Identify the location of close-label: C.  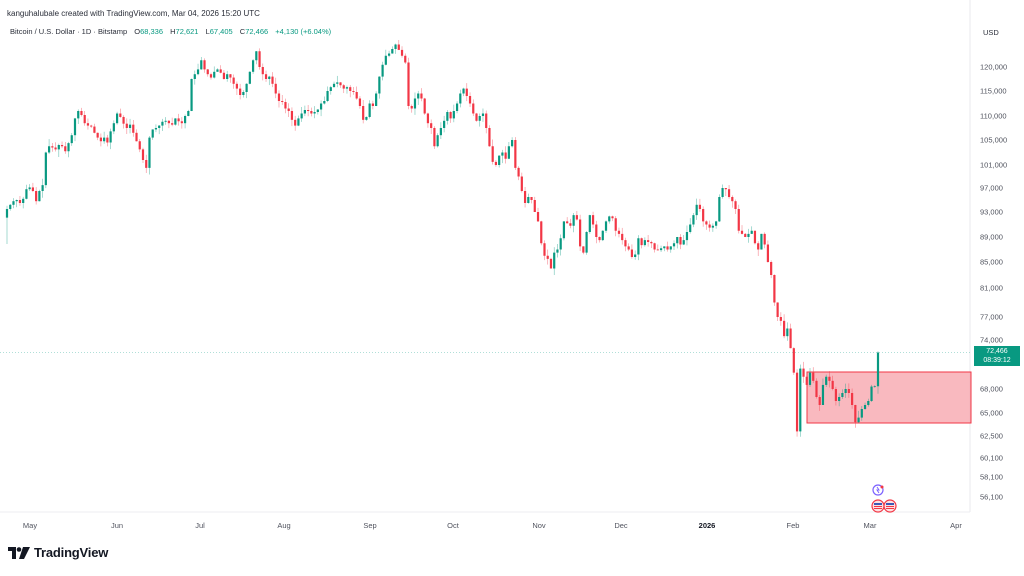
(242, 31).